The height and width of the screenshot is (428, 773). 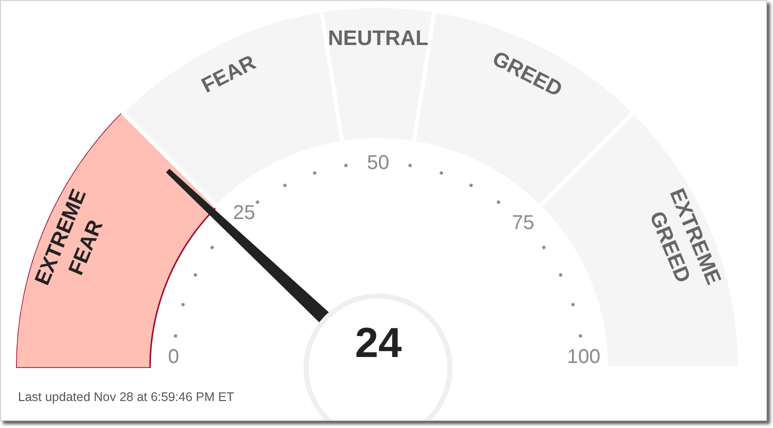 What do you see at coordinates (378, 163) in the screenshot?
I see `text: 50` at bounding box center [378, 163].